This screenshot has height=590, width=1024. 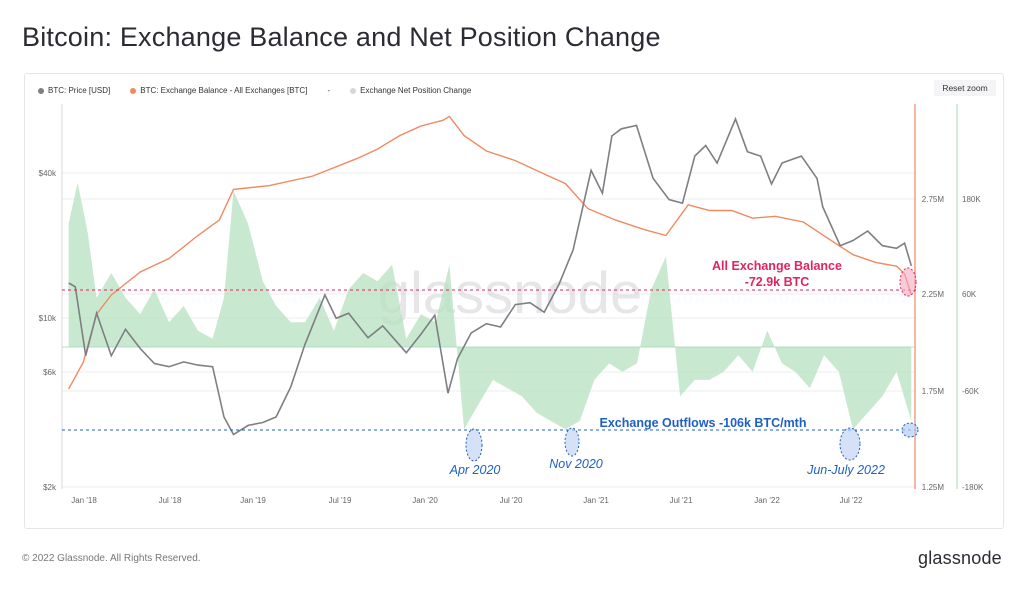 What do you see at coordinates (84, 500) in the screenshot?
I see `x-tick-label: Jan '18` at bounding box center [84, 500].